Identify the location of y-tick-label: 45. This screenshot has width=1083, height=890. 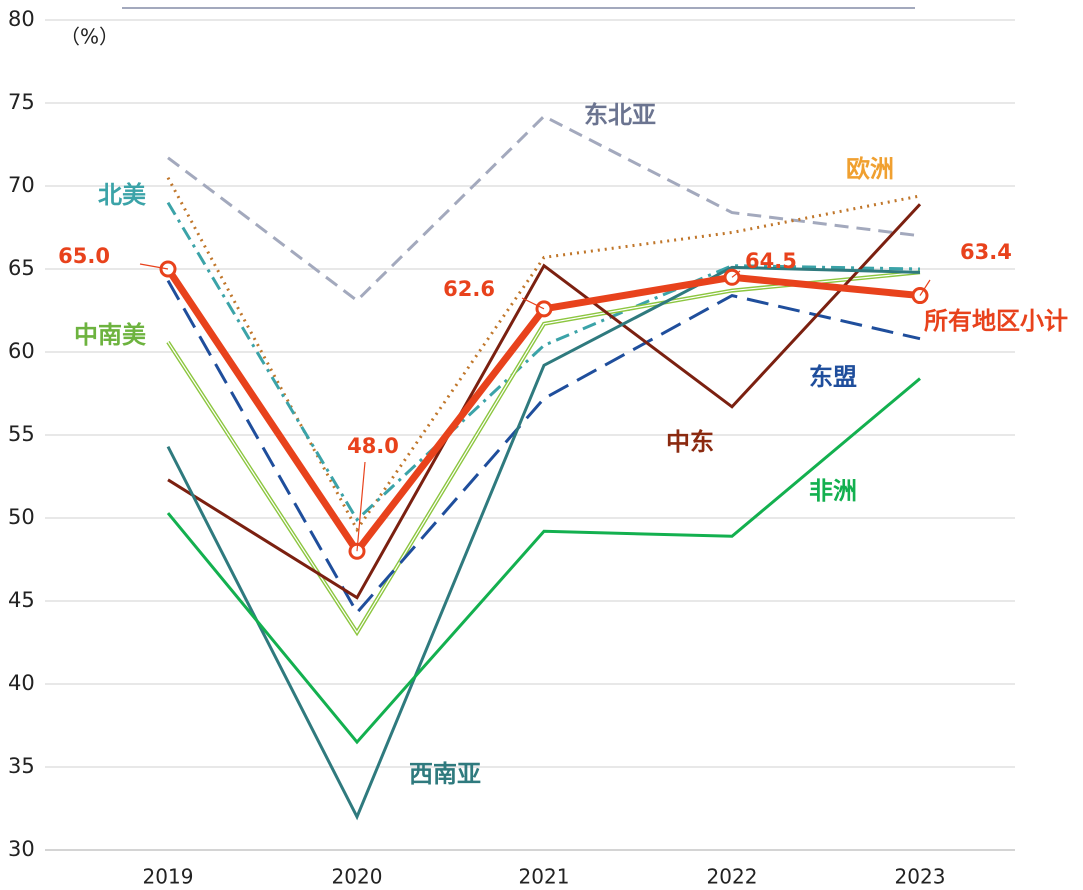
(21, 600).